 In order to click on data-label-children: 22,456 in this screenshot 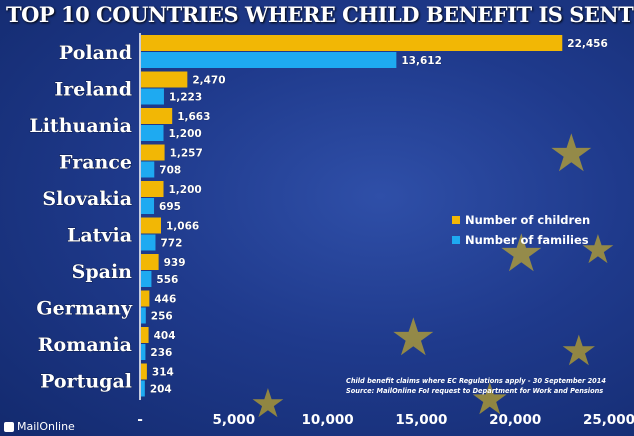, I will do `click(587, 44)`.